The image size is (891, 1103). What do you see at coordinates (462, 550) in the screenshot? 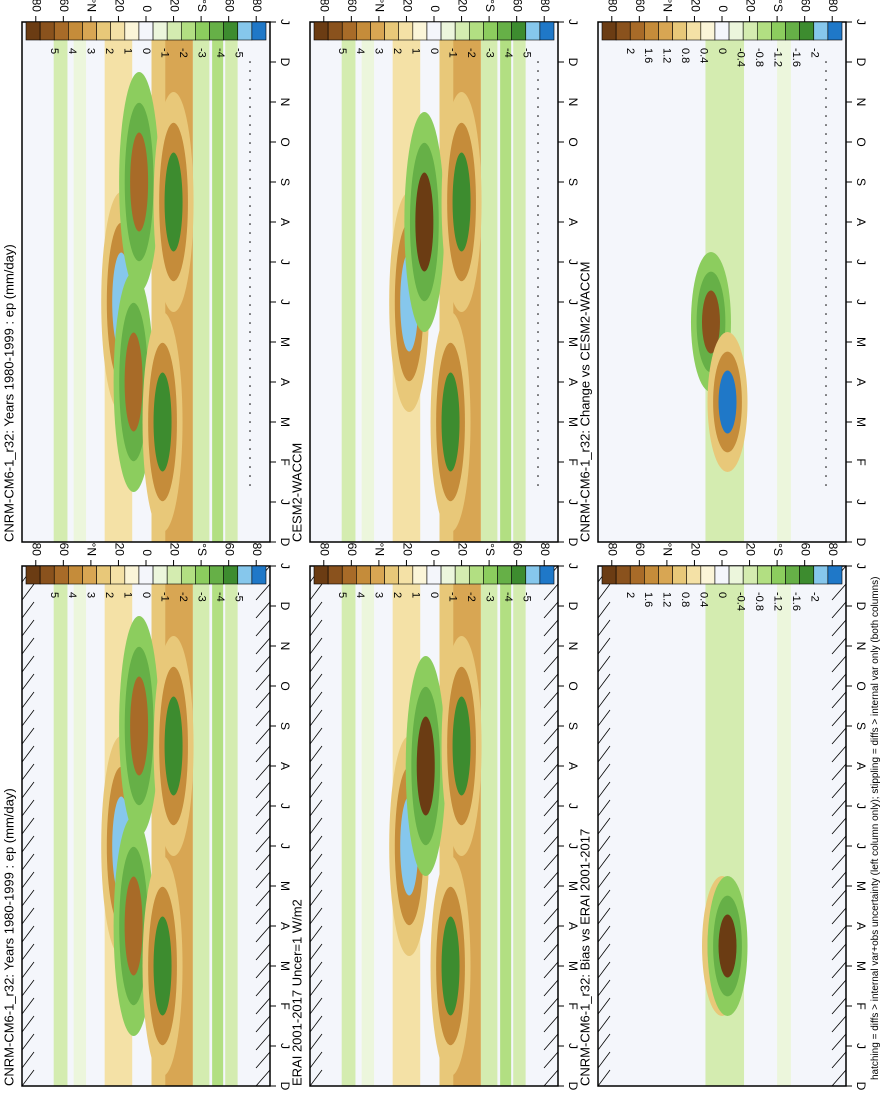
I see `y-tick-label: 20` at bounding box center [462, 550].